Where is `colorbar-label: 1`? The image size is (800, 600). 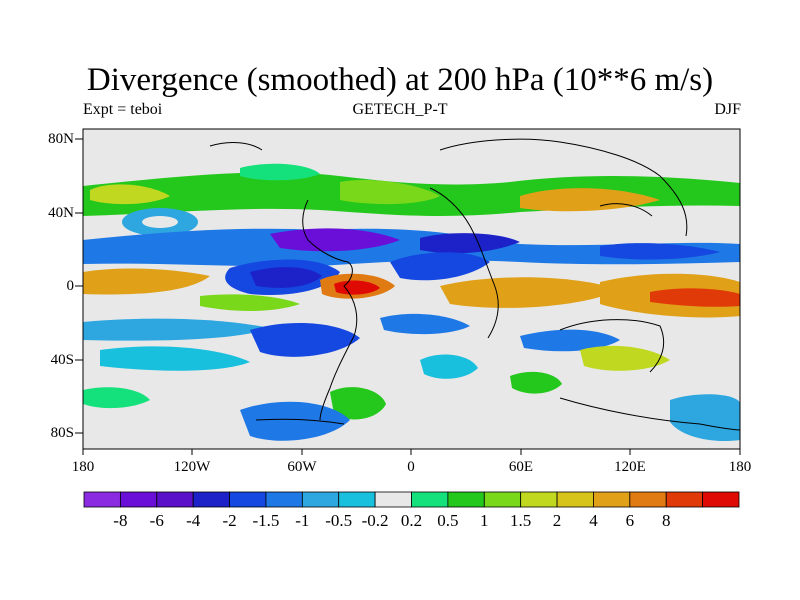
colorbar-label: 1 is located at coordinates (484, 520).